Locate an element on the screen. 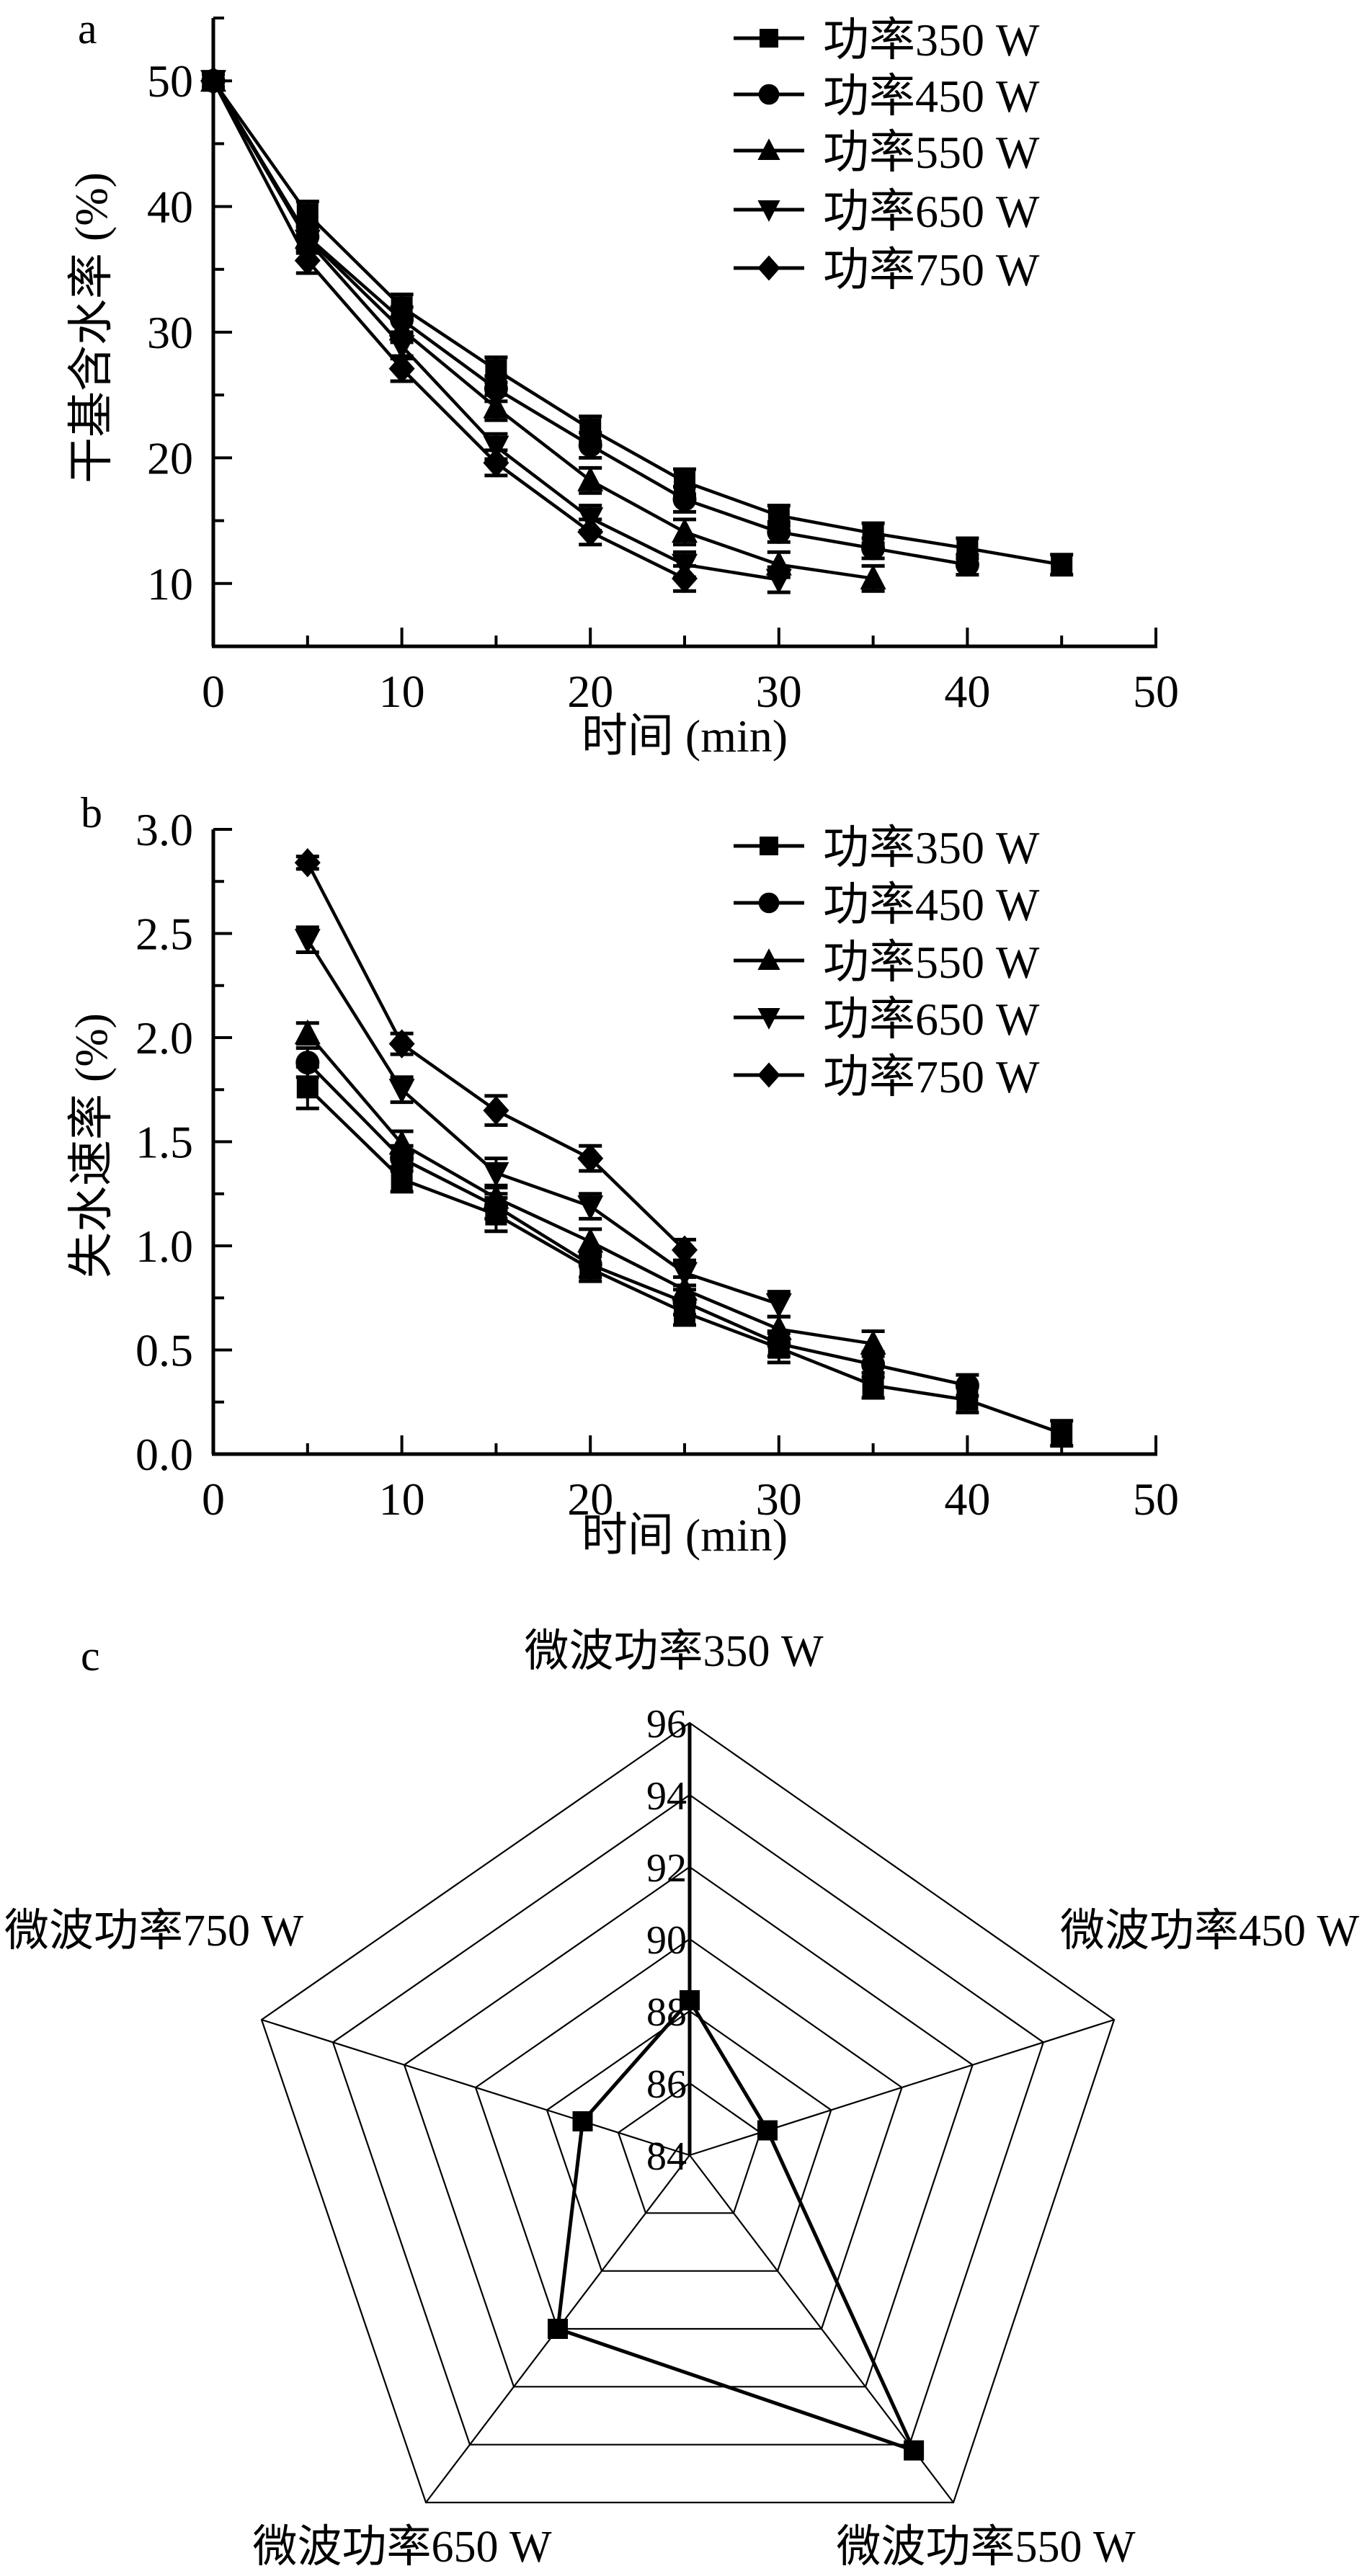 The height and width of the screenshot is (2576, 1362). b-x-tick-label: 50 is located at coordinates (1156, 1499).